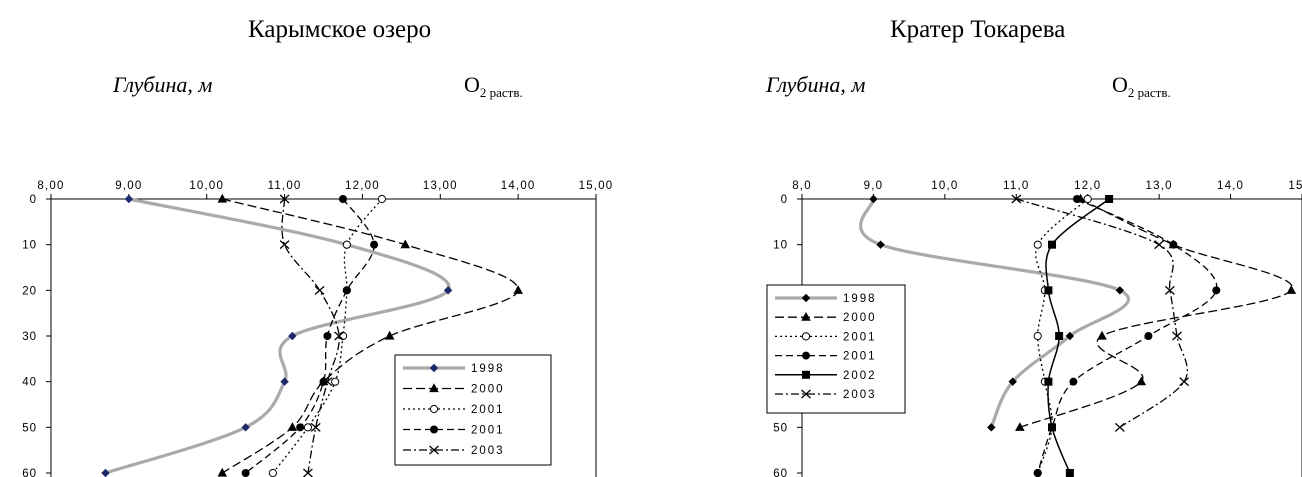  Describe the element at coordinates (29, 337) in the screenshot. I see `y-tick-label: 30` at that location.